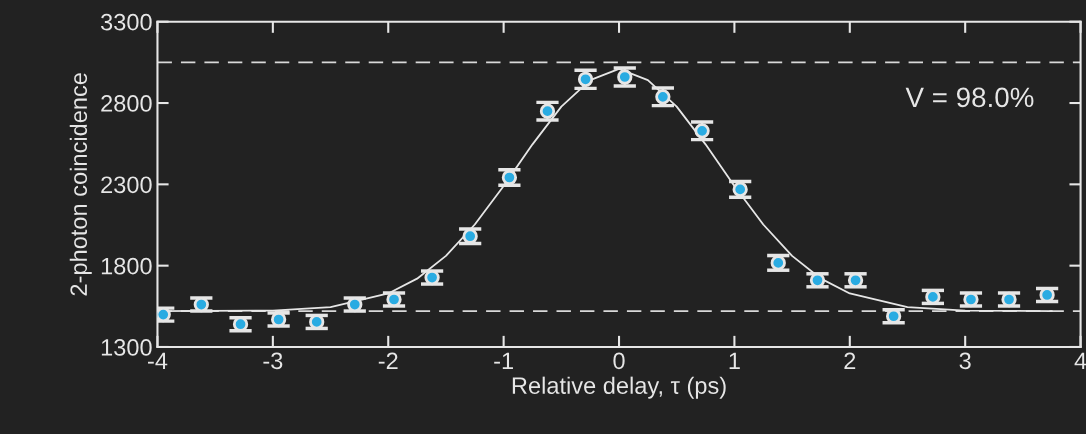 The width and height of the screenshot is (1086, 434). What do you see at coordinates (850, 360) in the screenshot?
I see `x-tick-label: 2` at bounding box center [850, 360].